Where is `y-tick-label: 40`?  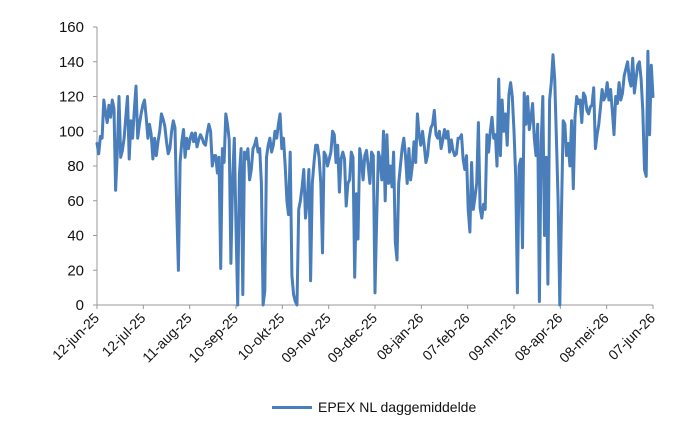
y-tick-label: 40 is located at coordinates (75, 236).